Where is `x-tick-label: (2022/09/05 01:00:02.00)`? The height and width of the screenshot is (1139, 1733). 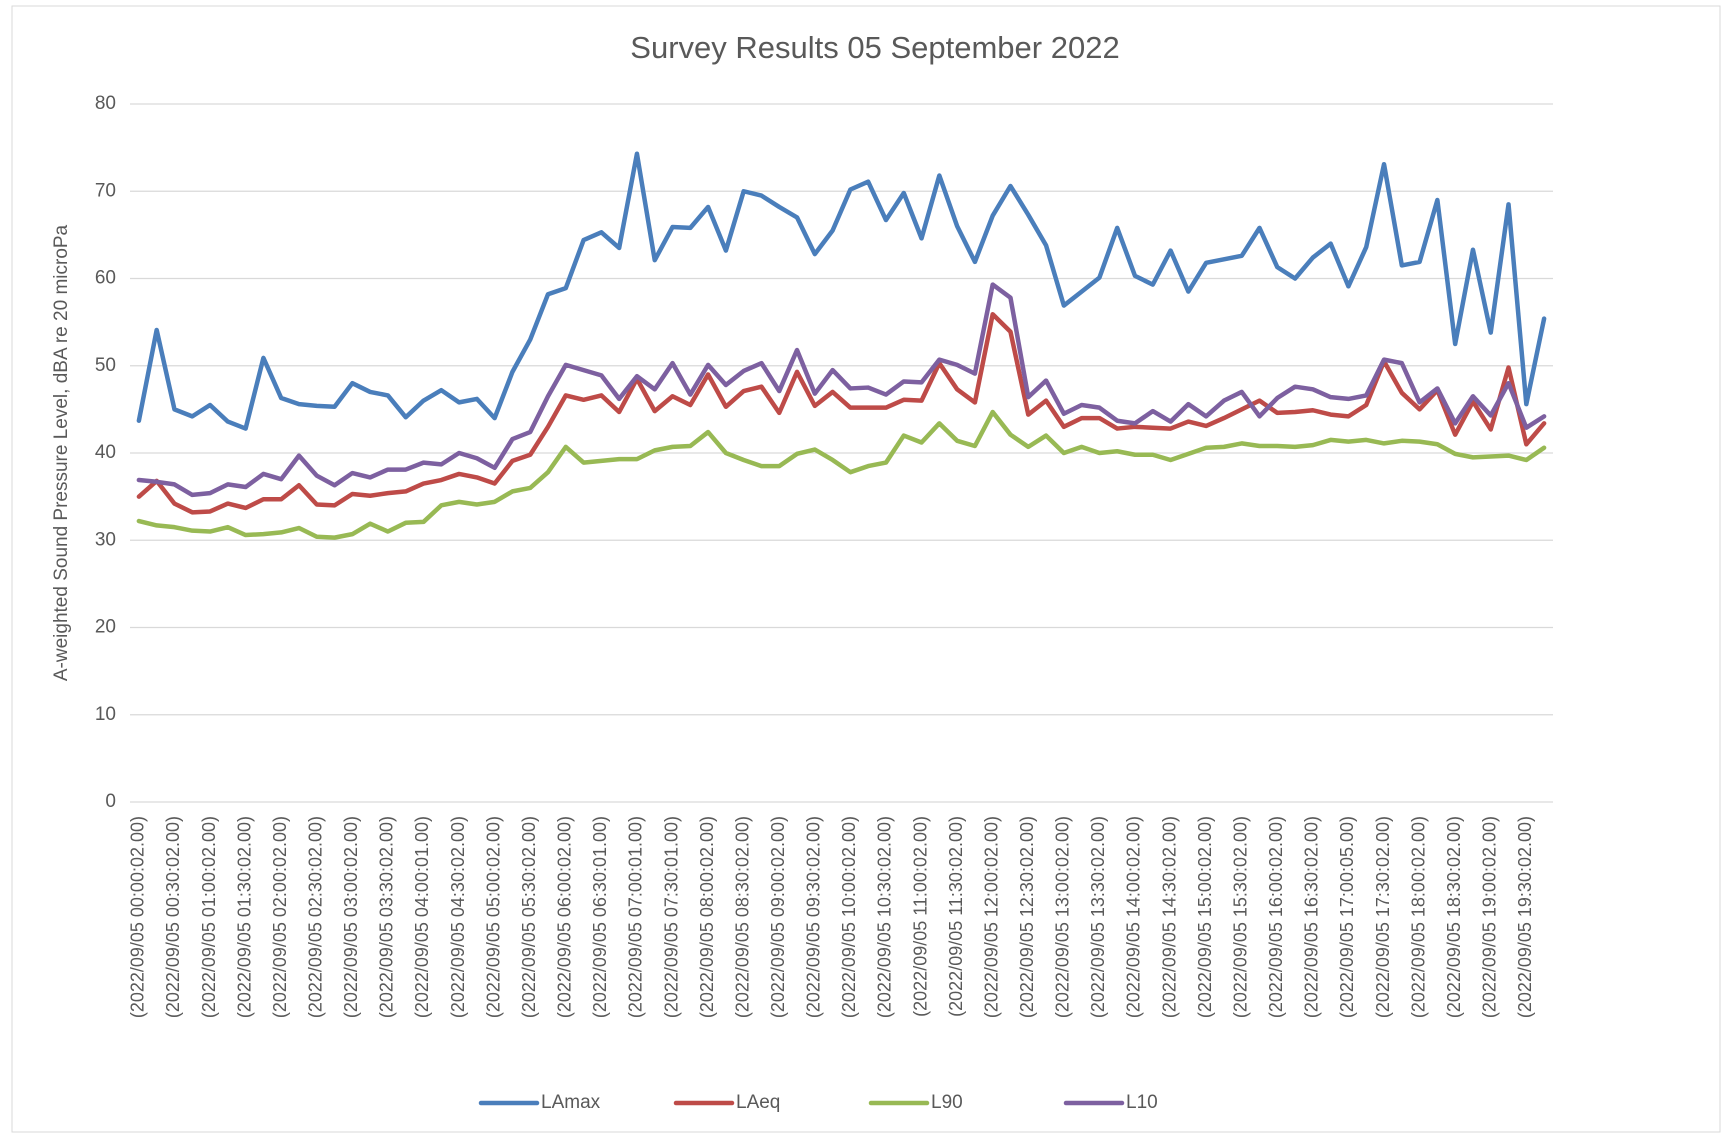
x-tick-label: (2022/09/05 01:00:02.00) is located at coordinates (209, 917).